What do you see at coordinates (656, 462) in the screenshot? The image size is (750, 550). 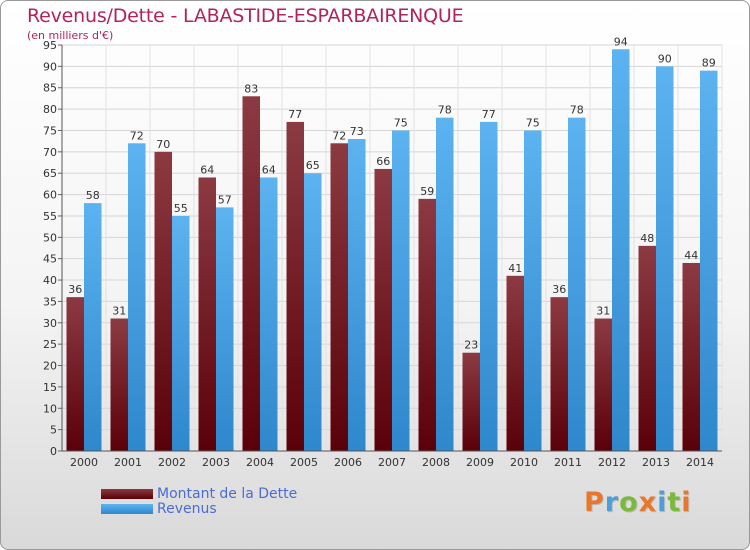 I see `x-tick-label: 2013` at bounding box center [656, 462].